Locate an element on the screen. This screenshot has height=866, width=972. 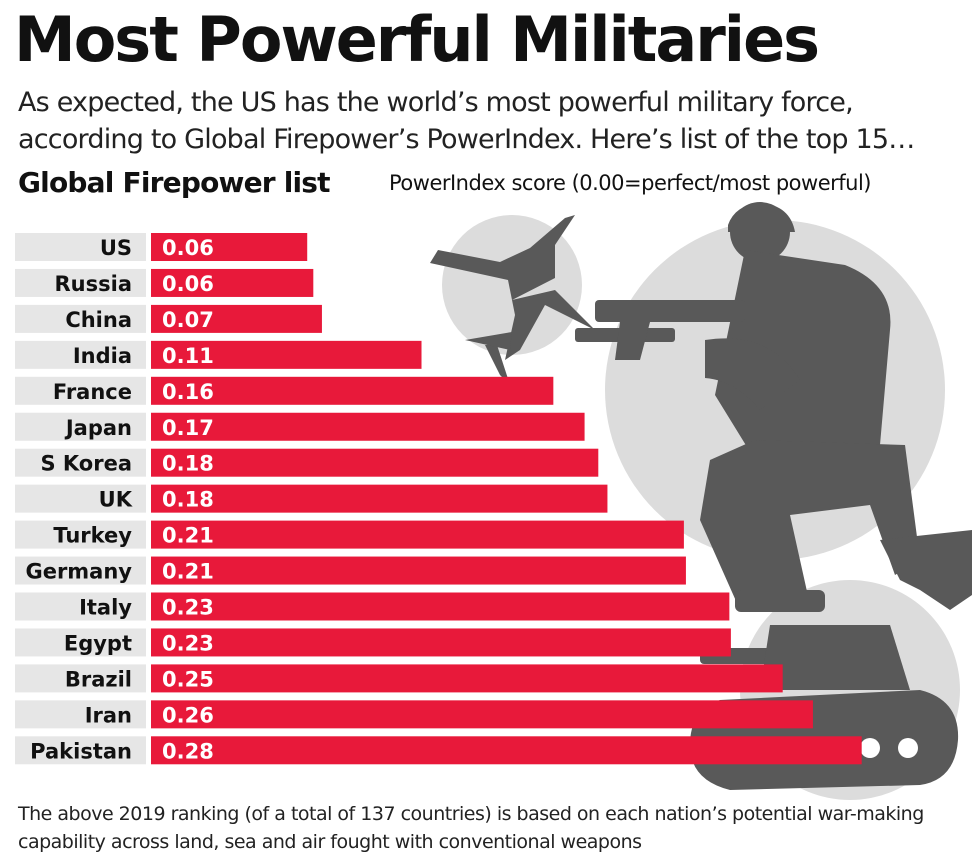
category-label: China is located at coordinates (98, 320).